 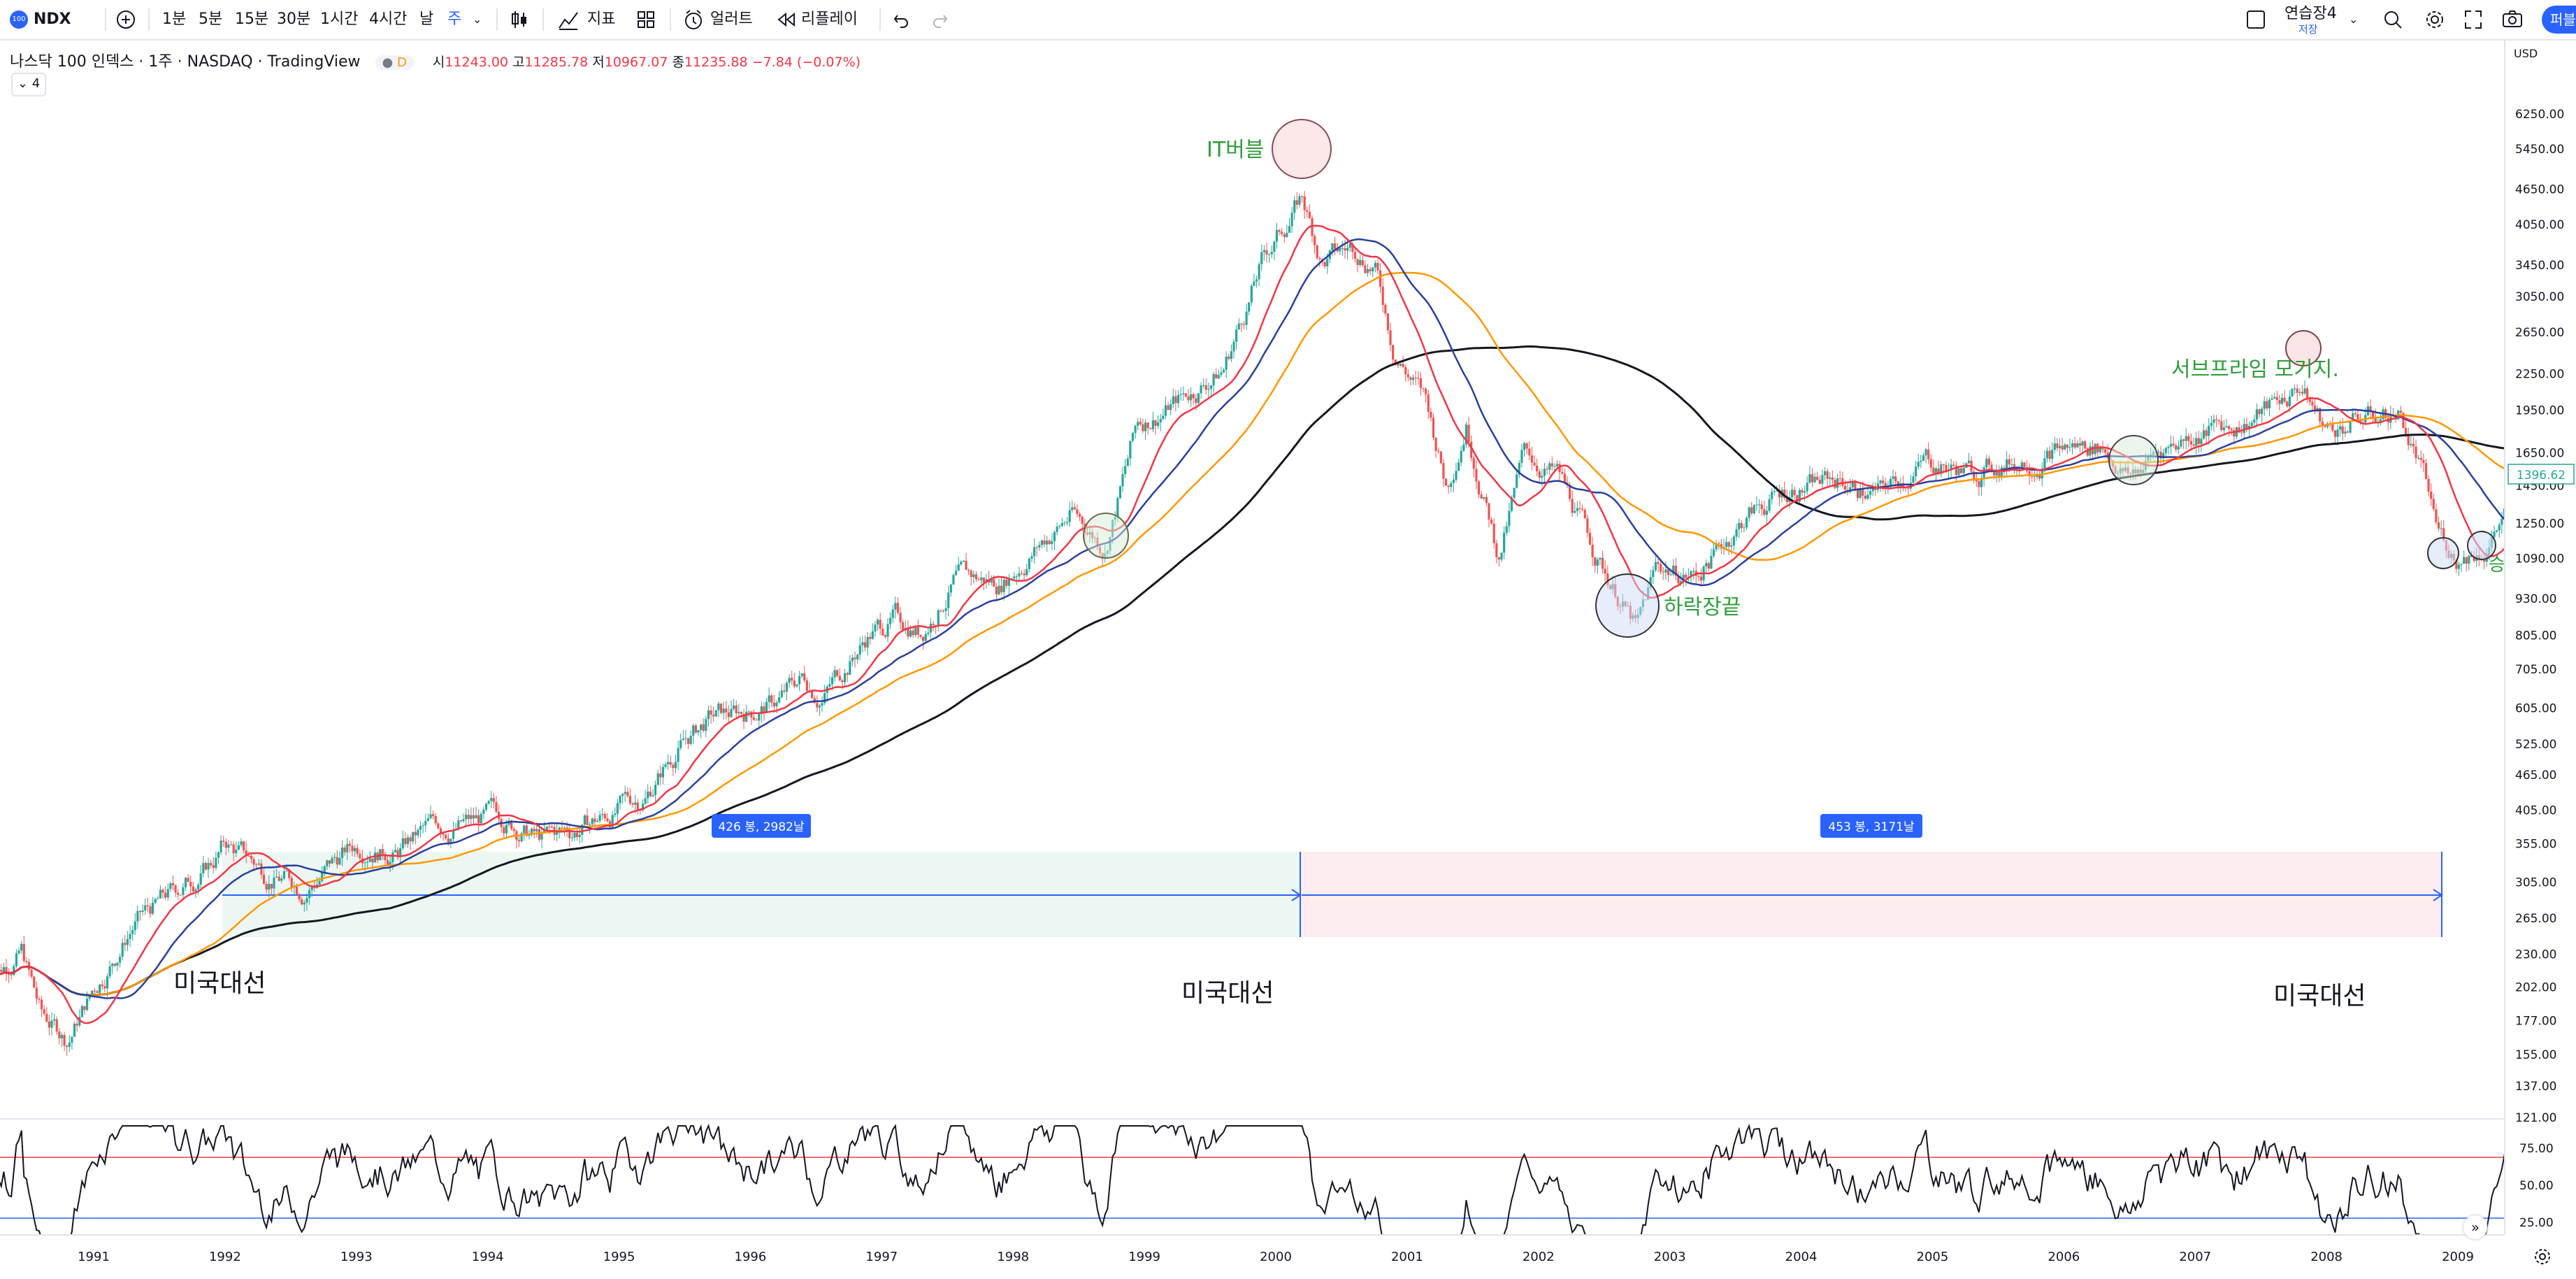 I want to click on election-label-1: 미국대선, so click(x=219, y=983).